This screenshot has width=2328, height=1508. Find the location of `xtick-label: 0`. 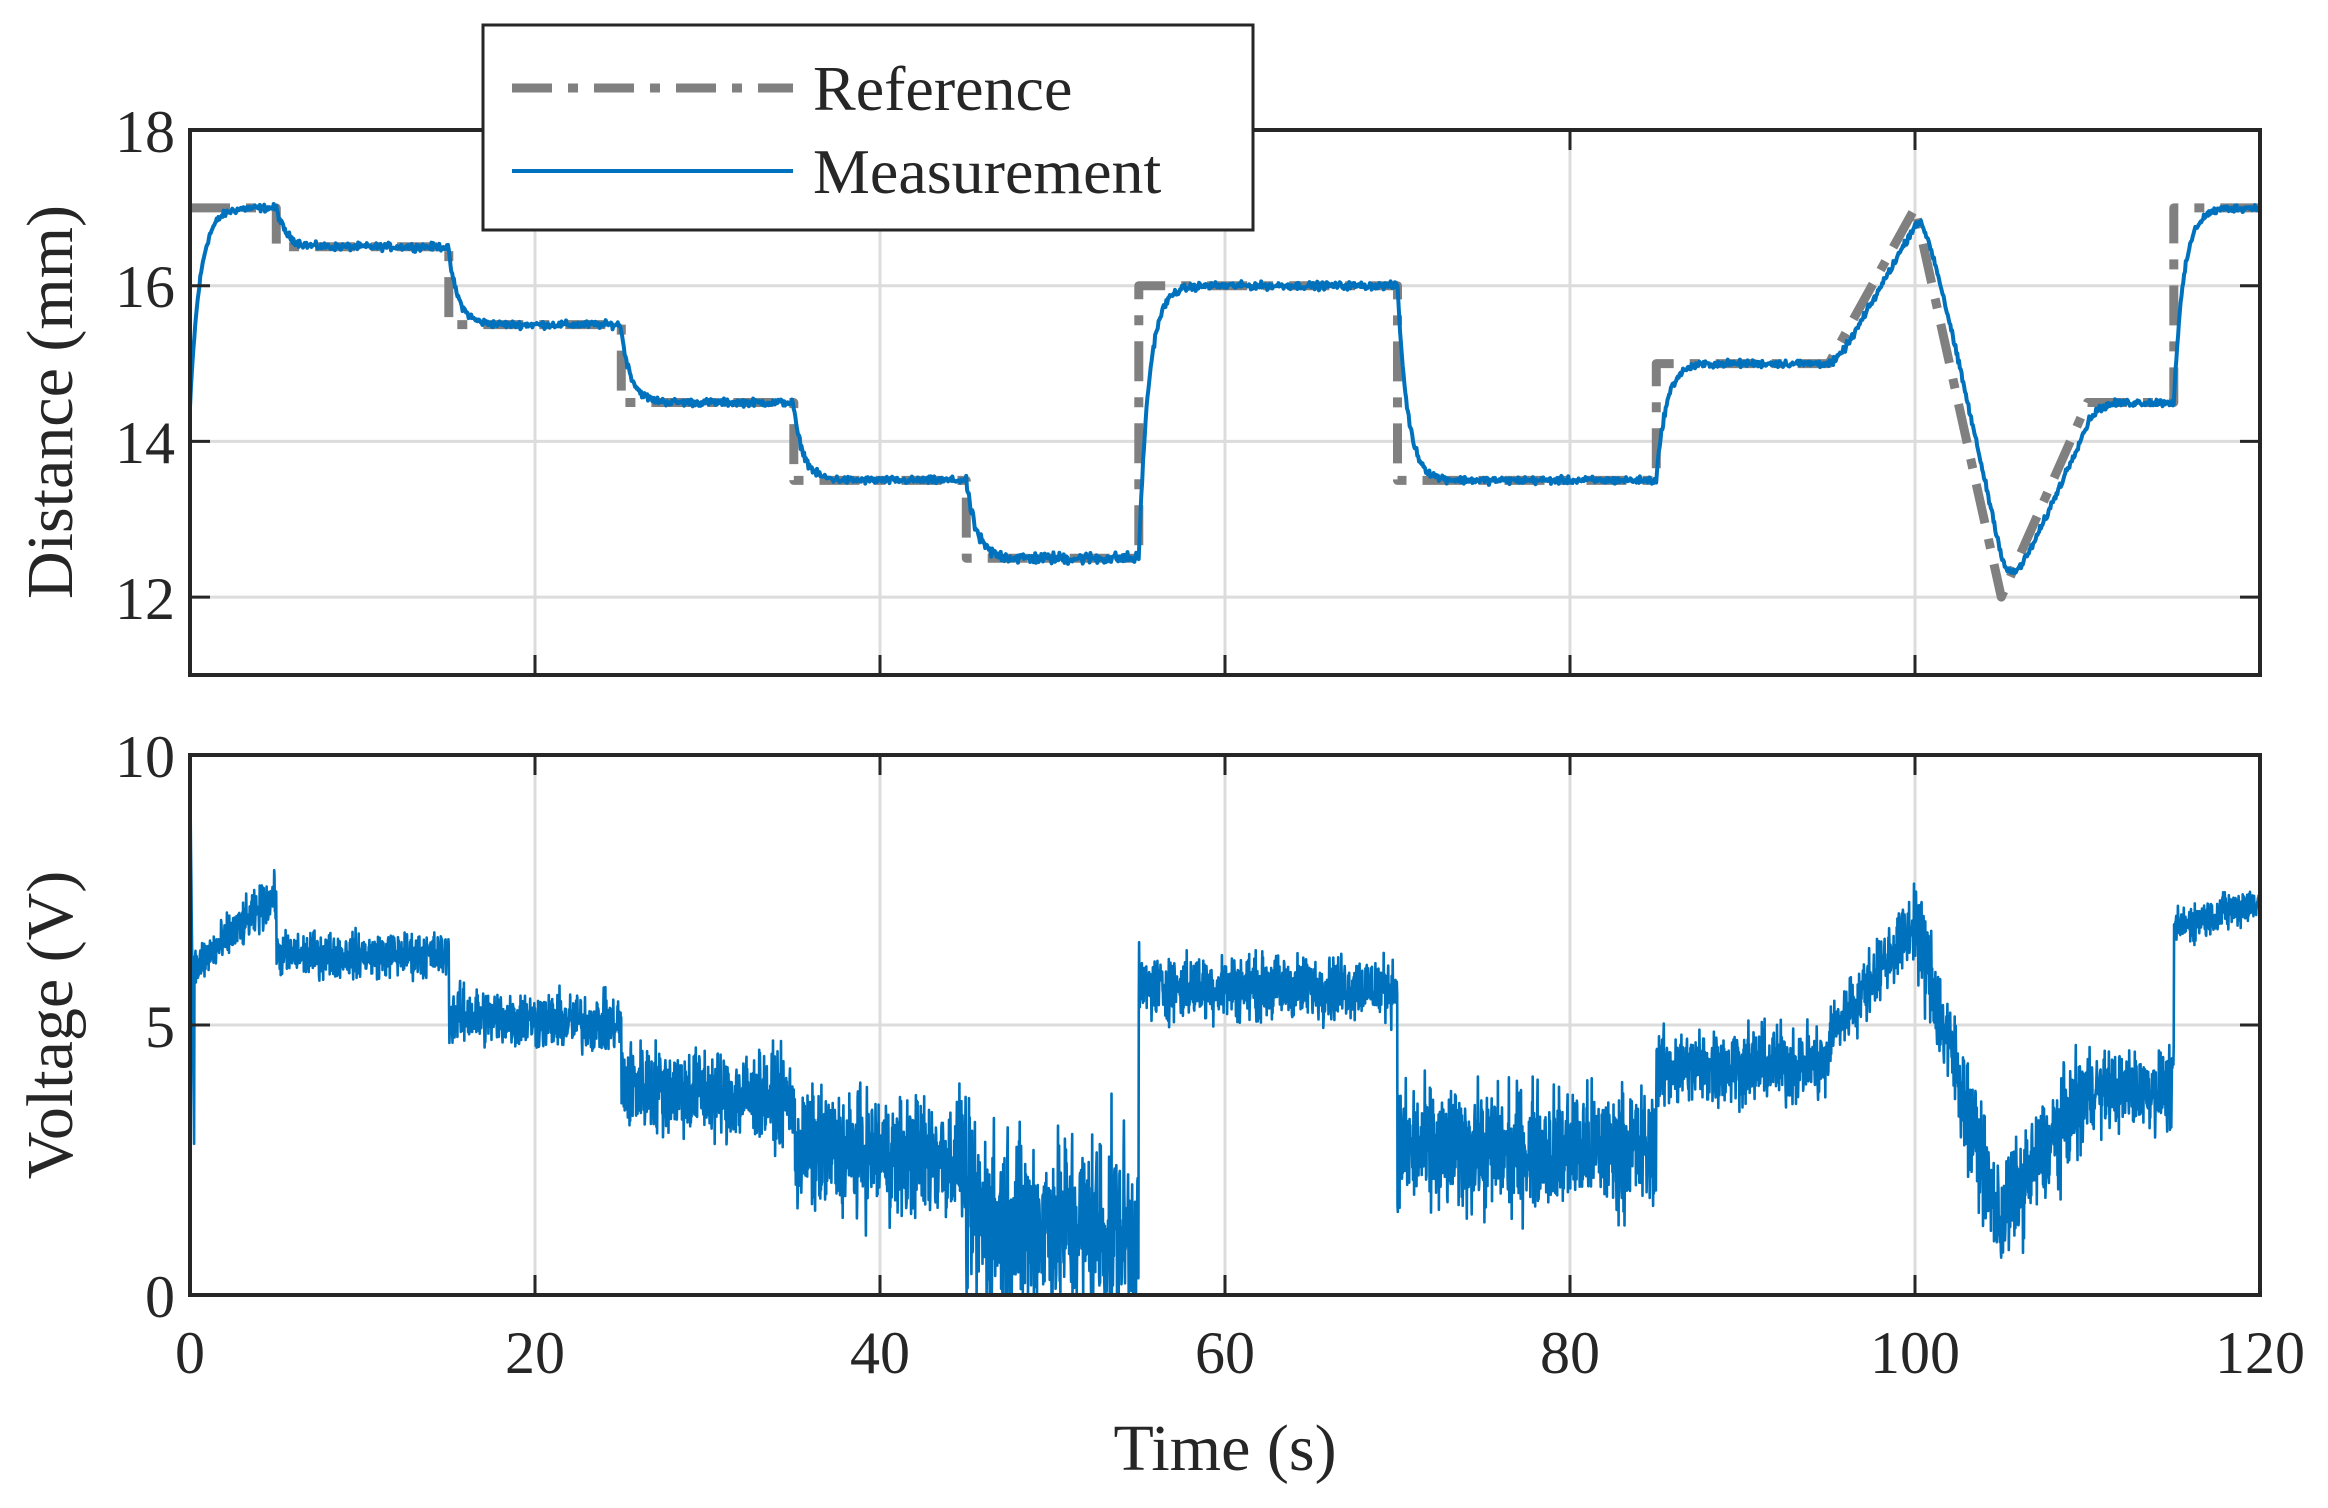

xtick-label: 0 is located at coordinates (190, 1353).